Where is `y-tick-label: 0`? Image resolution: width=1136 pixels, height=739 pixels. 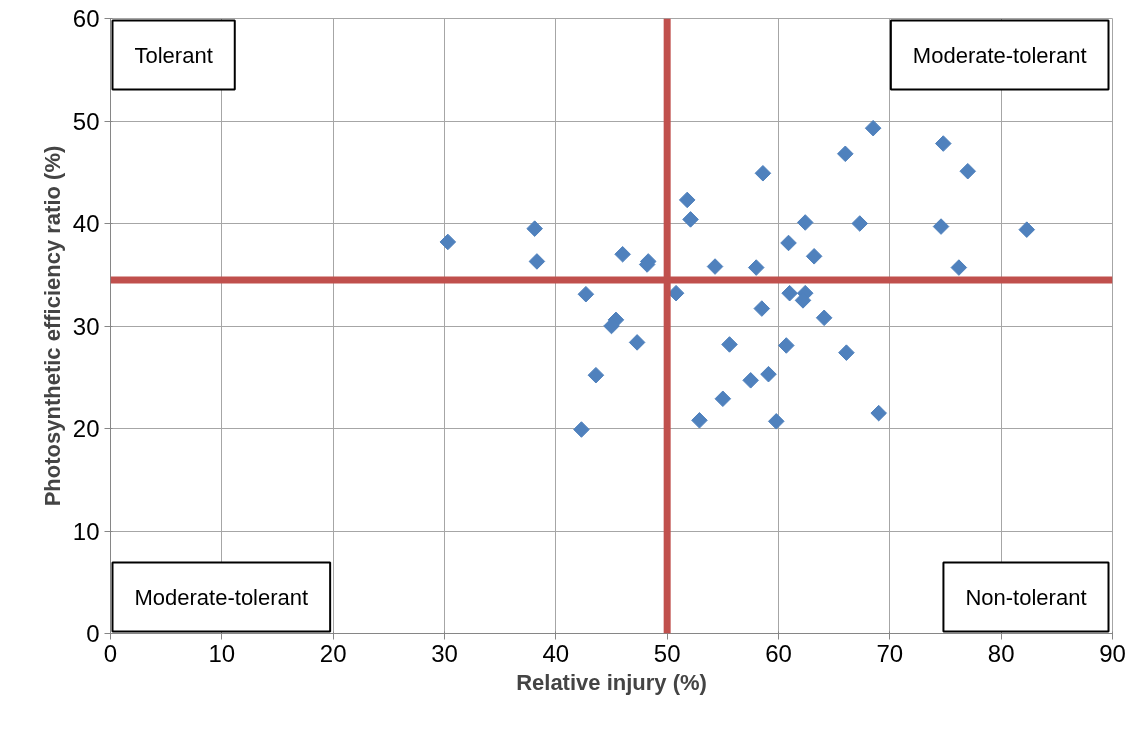 y-tick-label: 0 is located at coordinates (93, 633).